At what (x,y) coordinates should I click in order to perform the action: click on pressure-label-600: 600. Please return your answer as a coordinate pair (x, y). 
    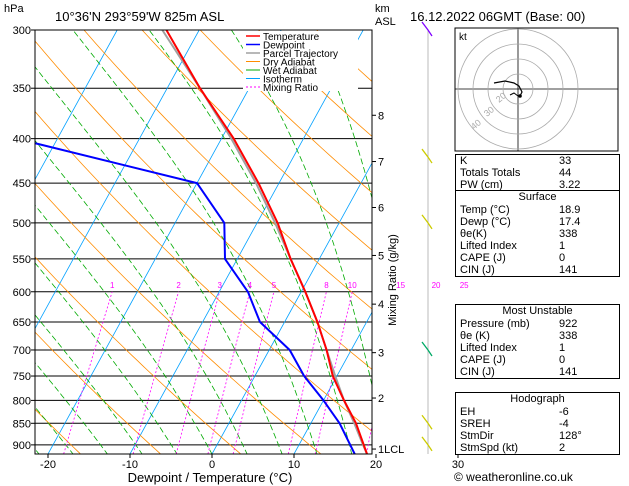
    Looking at the image, I should click on (22, 293).